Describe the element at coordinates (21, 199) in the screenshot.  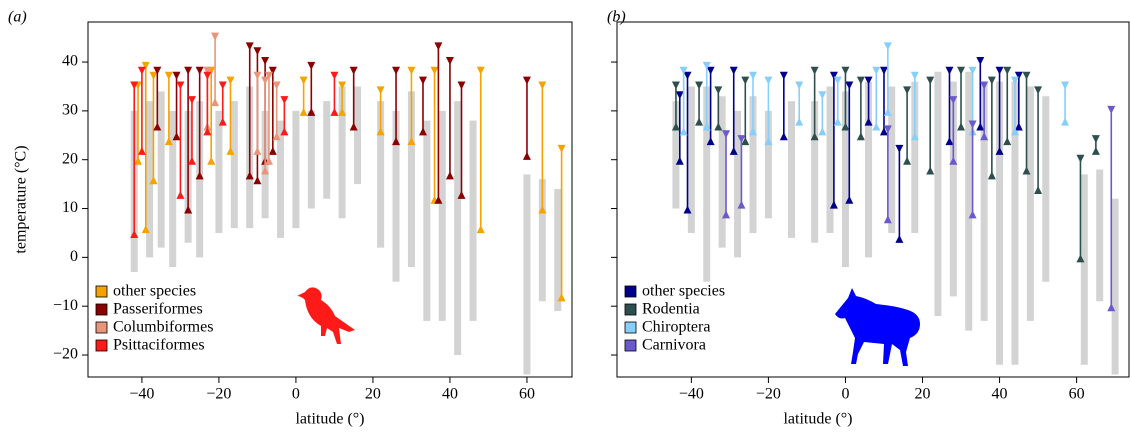
I see `y-axis-label: temperature (°C)` at that location.